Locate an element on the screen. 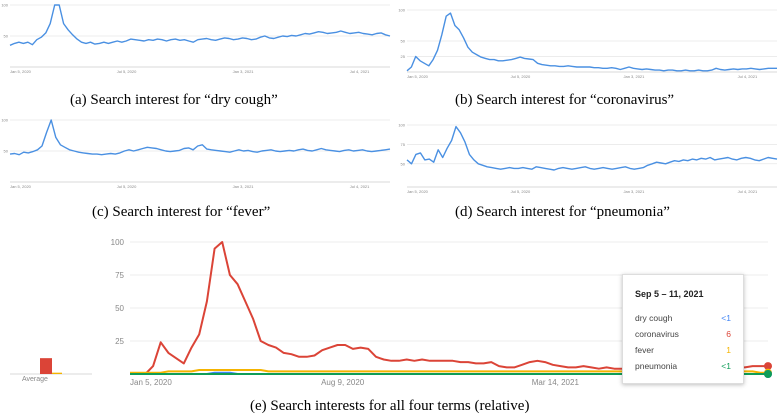 This screenshot has width=781, height=420. tooltip-value: 6 is located at coordinates (728, 334).